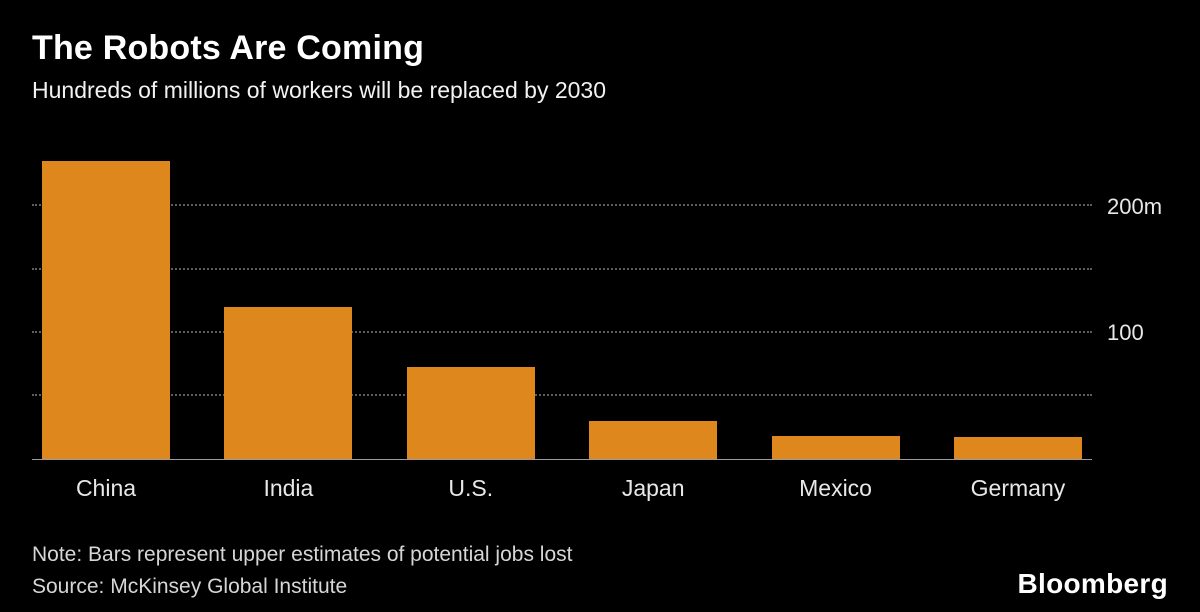 The image size is (1200, 612). Describe the element at coordinates (288, 383) in the screenshot. I see `bar-india` at that location.